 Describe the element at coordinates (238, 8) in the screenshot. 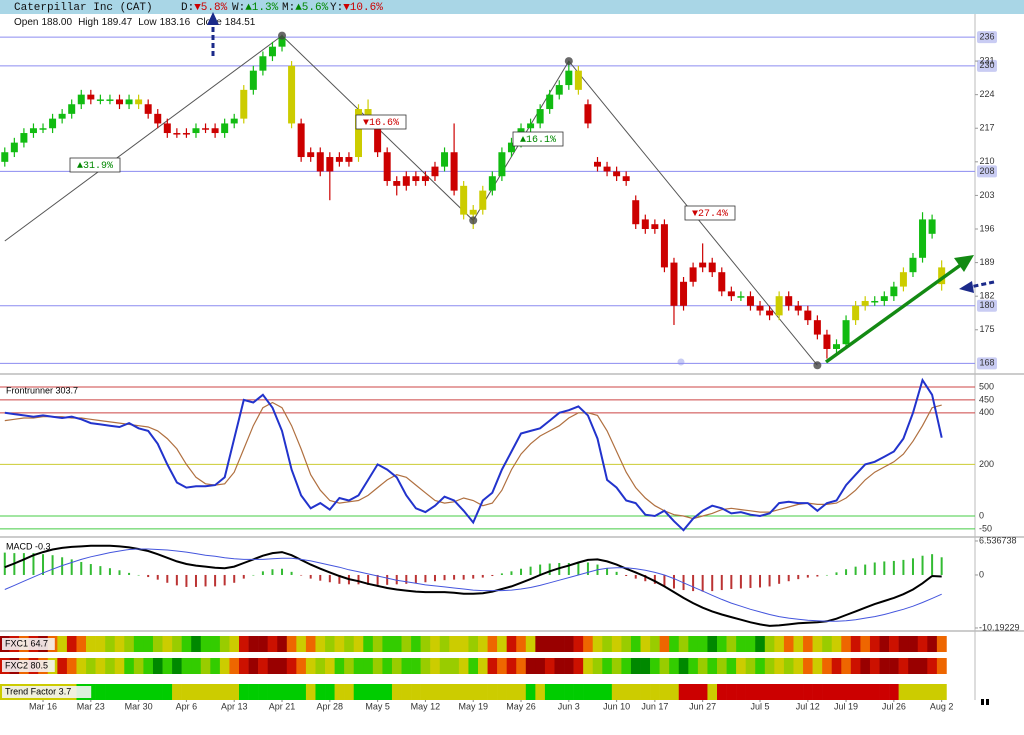

I see `period-label: W:` at that location.